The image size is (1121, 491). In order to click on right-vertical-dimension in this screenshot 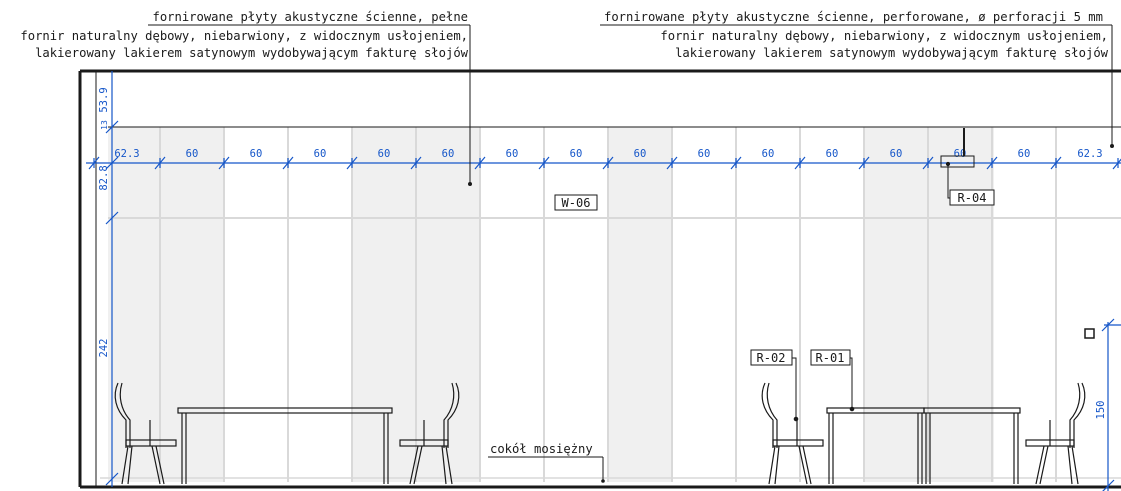, I will do `click(1111, 404)`.